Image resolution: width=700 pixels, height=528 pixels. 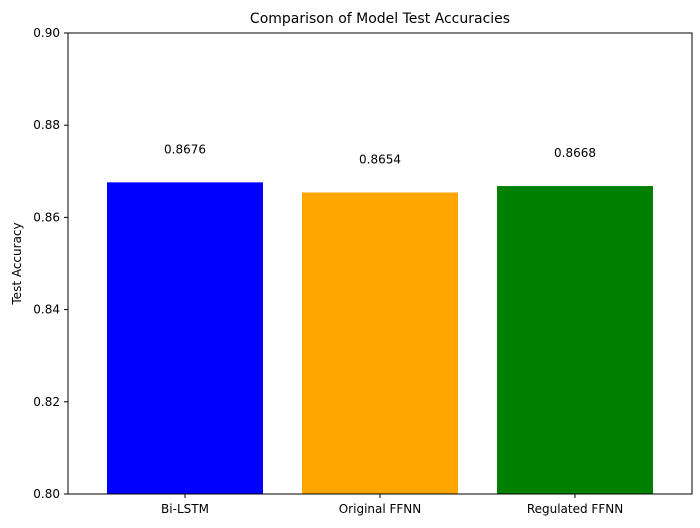 What do you see at coordinates (380, 159) in the screenshot?
I see `bar-value-label: 0.8654` at bounding box center [380, 159].